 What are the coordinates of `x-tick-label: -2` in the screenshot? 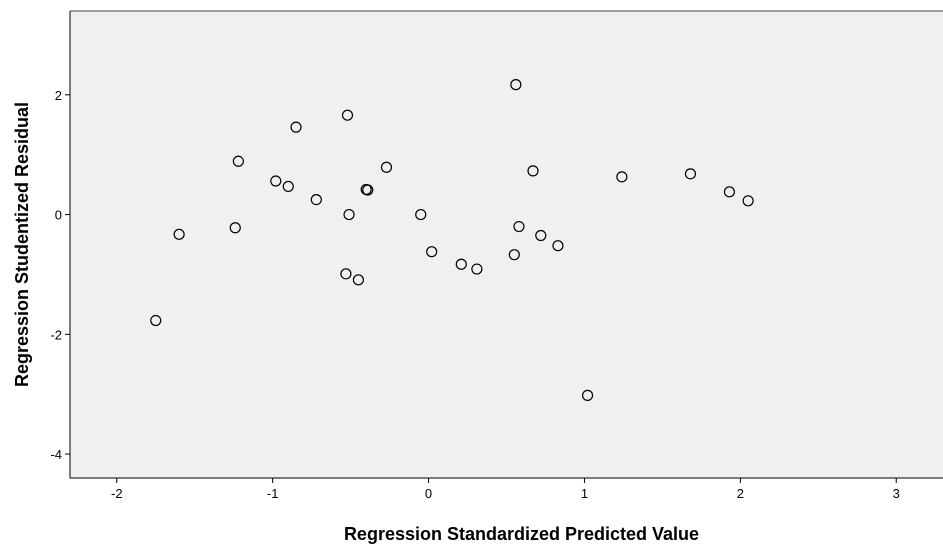 It's located at (117, 493).